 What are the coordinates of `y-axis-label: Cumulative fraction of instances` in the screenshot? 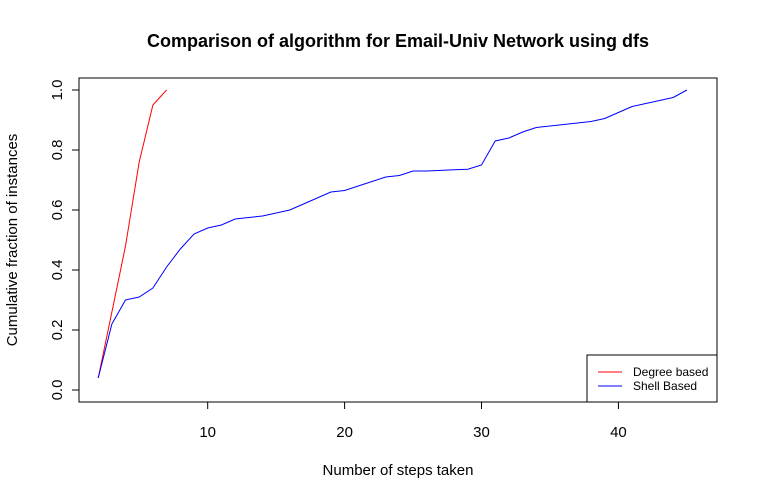 It's located at (12, 240).